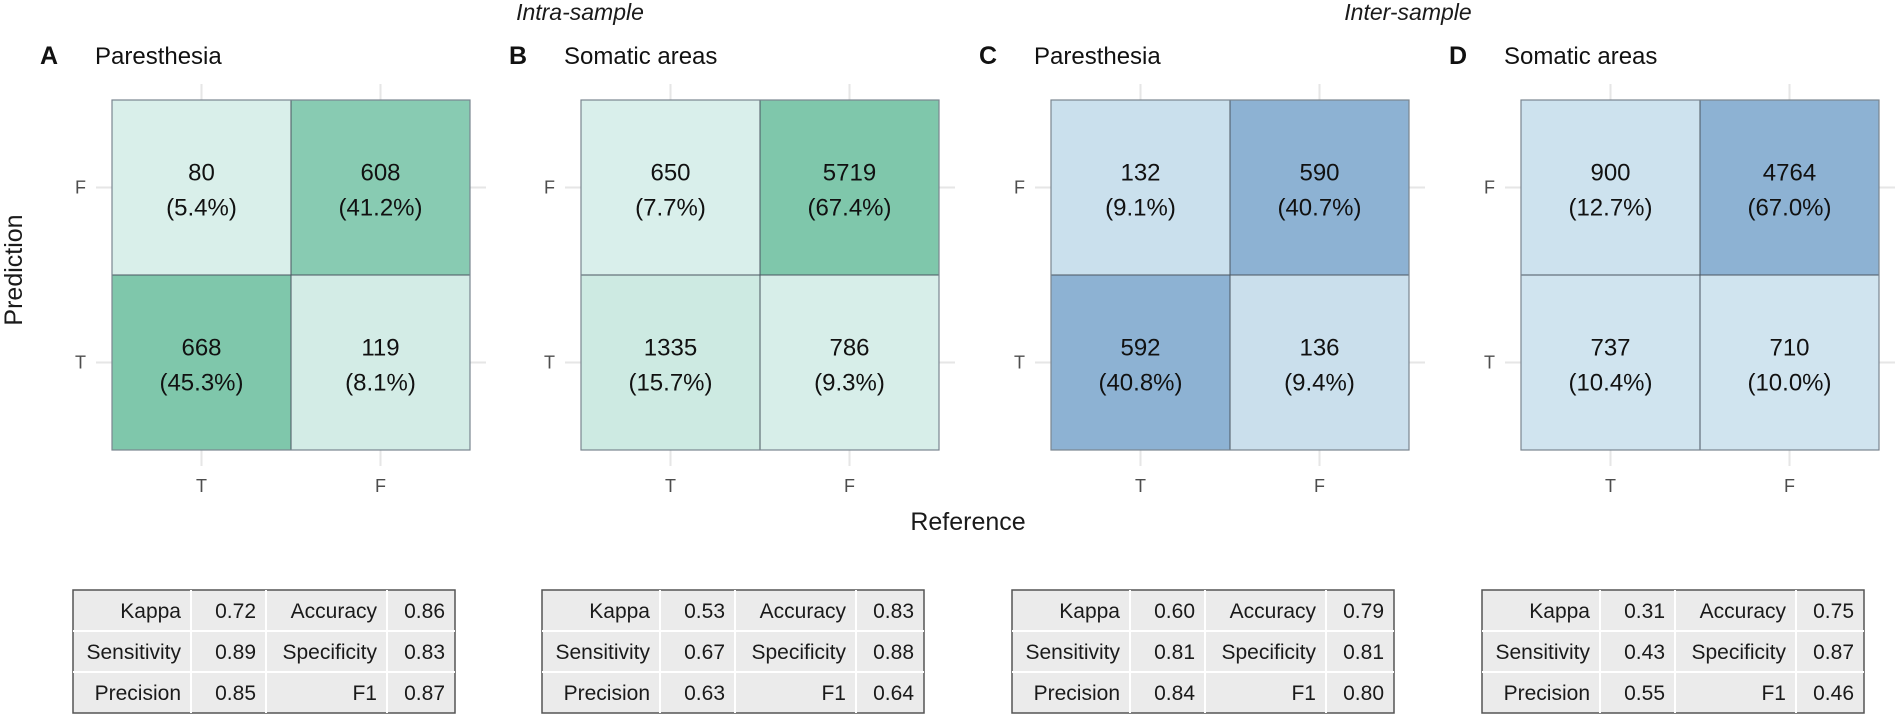 The image size is (1902, 717). I want to click on cell-percent: (40.7%), so click(1319, 208).